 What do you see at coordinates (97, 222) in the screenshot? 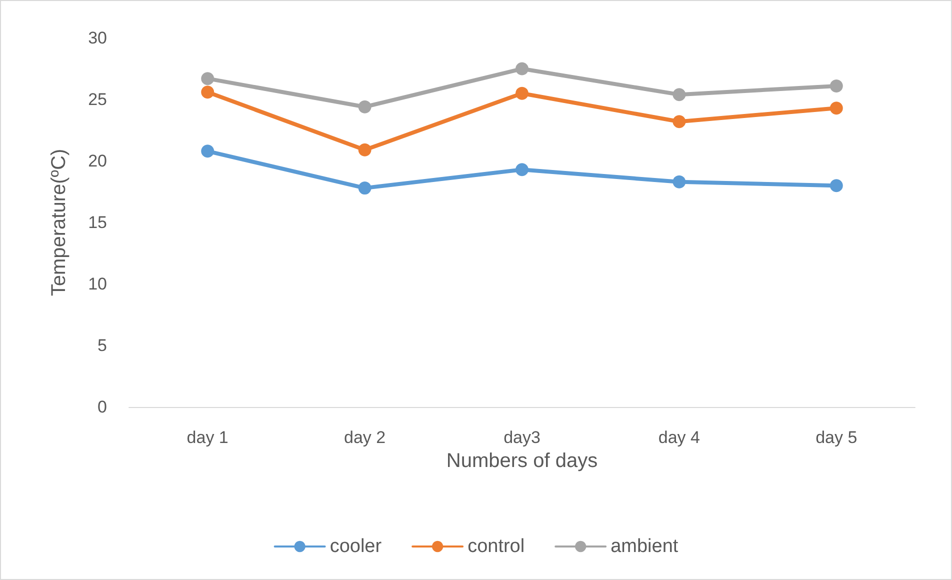
I see `y-tick-label: 15` at bounding box center [97, 222].